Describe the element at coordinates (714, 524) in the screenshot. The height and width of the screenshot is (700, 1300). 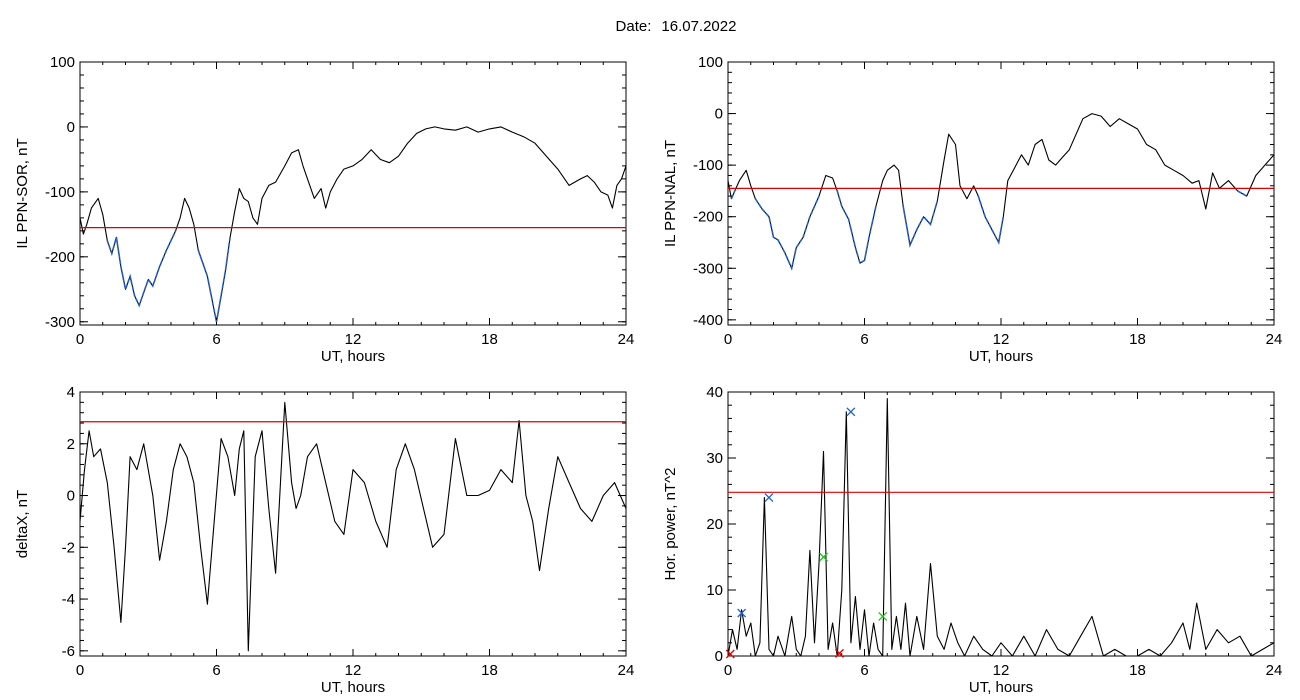
I see `y-tick-label: 20` at that location.